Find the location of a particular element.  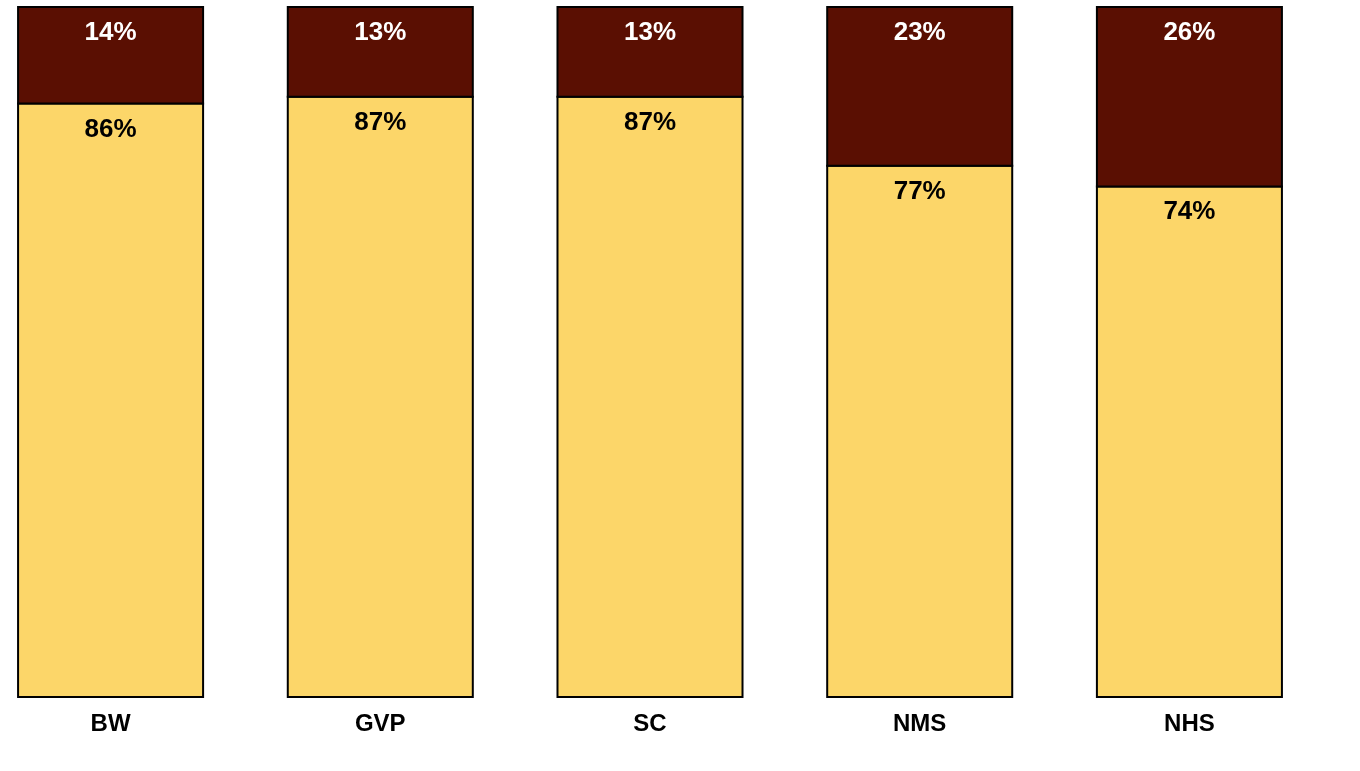

x-tick-label: NMS is located at coordinates (920, 722).